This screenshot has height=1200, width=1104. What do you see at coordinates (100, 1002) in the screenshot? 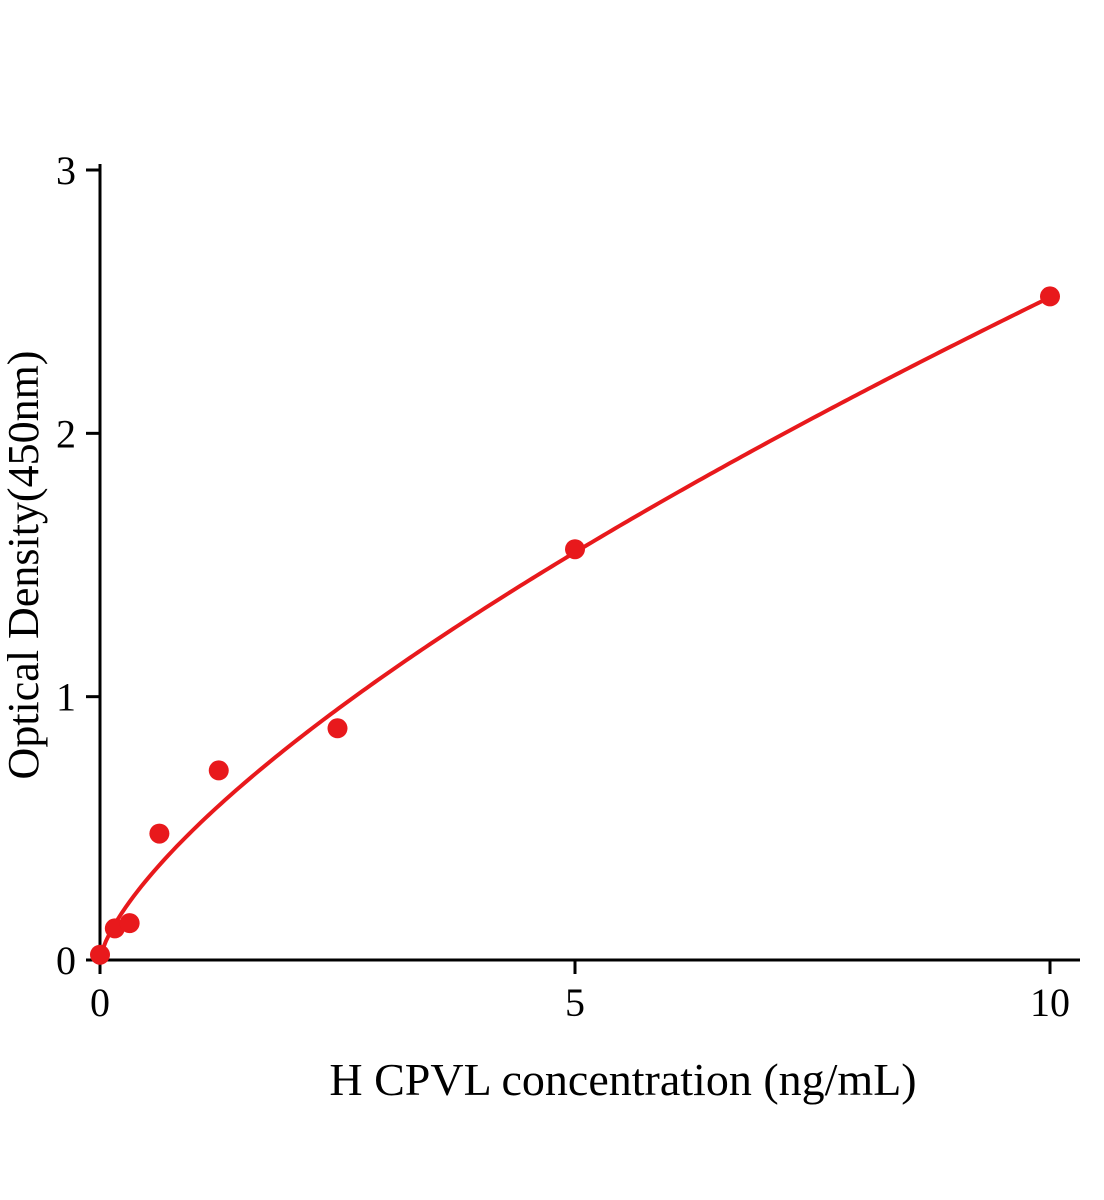
I see `x-tick-label: 0` at bounding box center [100, 1002].